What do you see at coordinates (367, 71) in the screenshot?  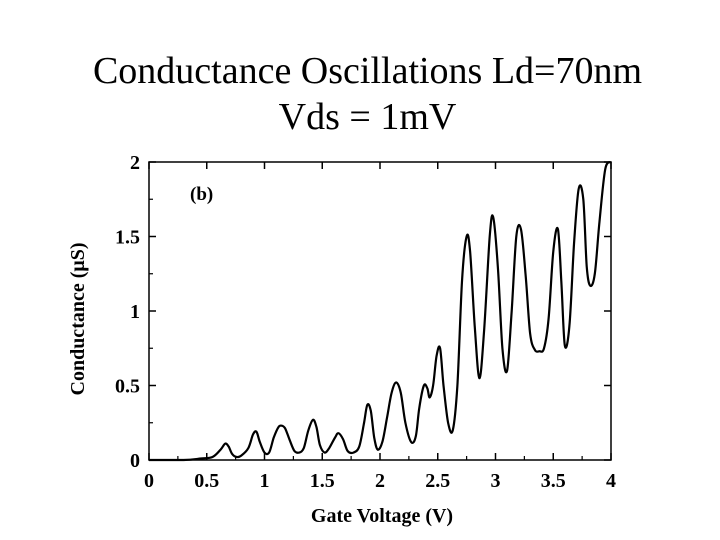 I see `slide-title-line-1: Conductance Oscillations Ld=70nm` at bounding box center [367, 71].